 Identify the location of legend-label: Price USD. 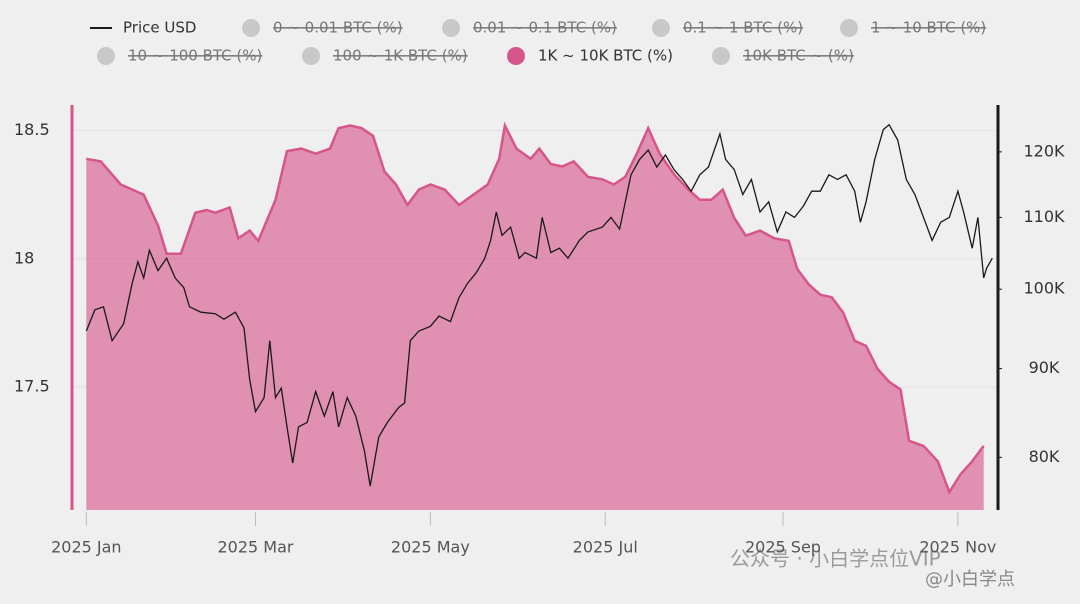
(159, 28).